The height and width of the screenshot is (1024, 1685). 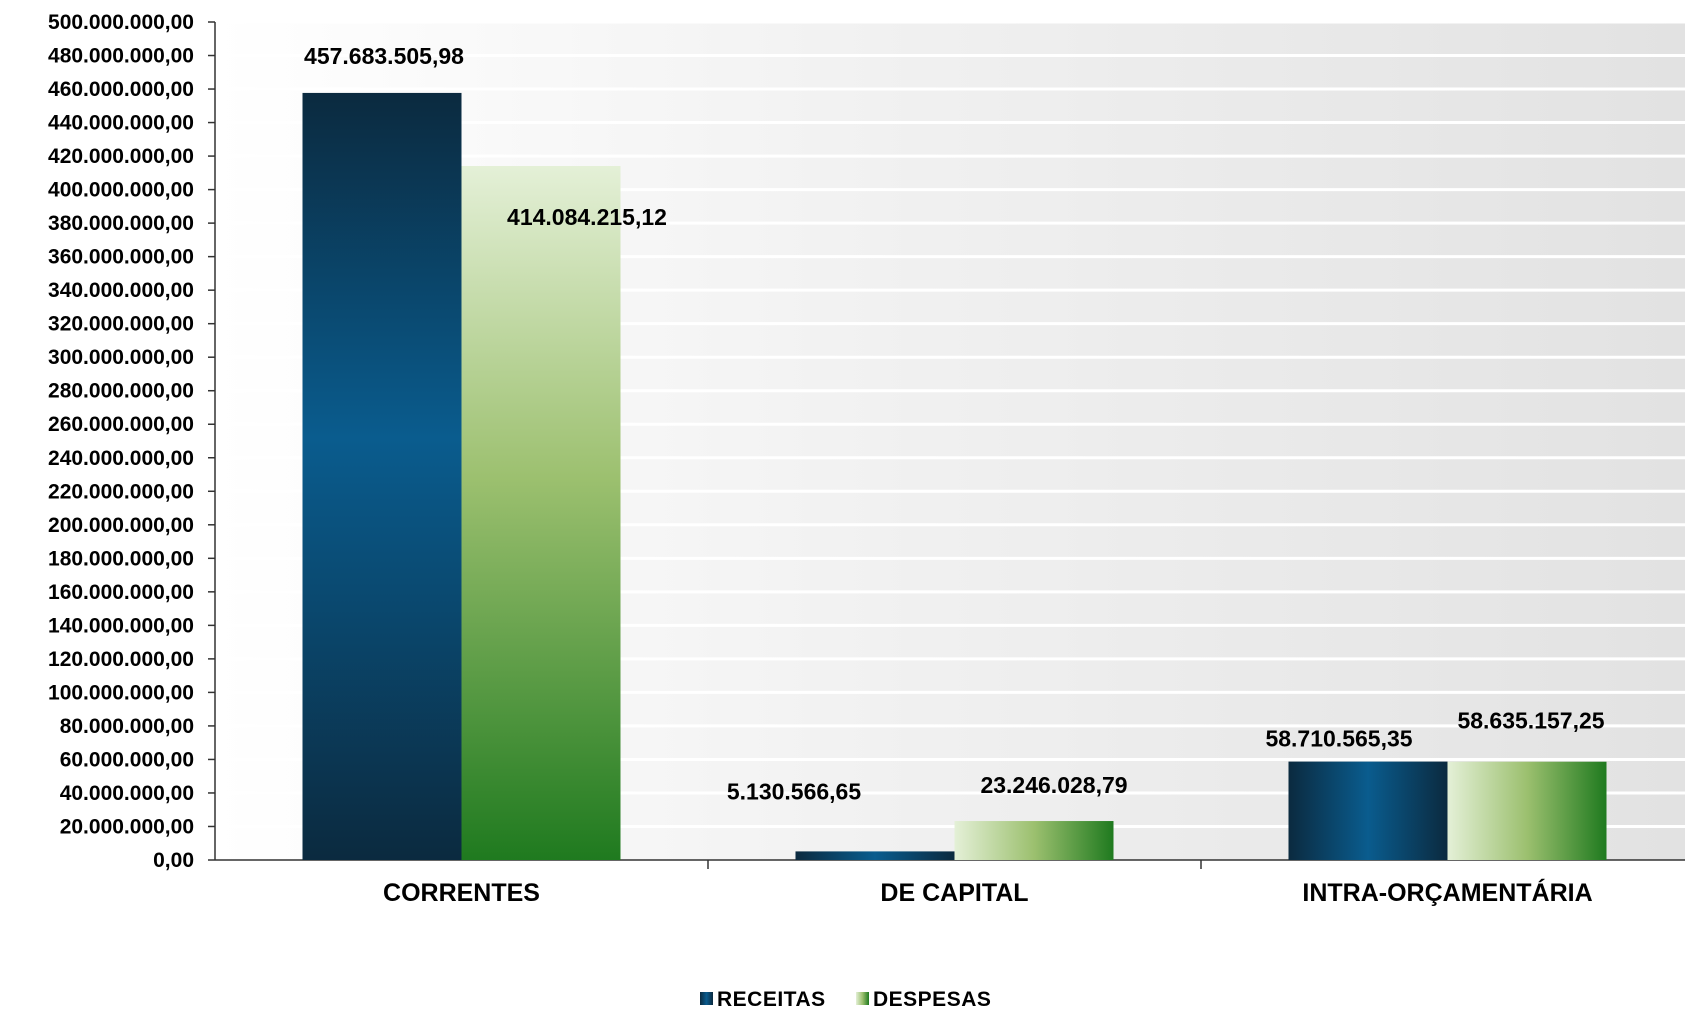 What do you see at coordinates (121, 592) in the screenshot?
I see `y-tick-label: 160.000.000,00` at bounding box center [121, 592].